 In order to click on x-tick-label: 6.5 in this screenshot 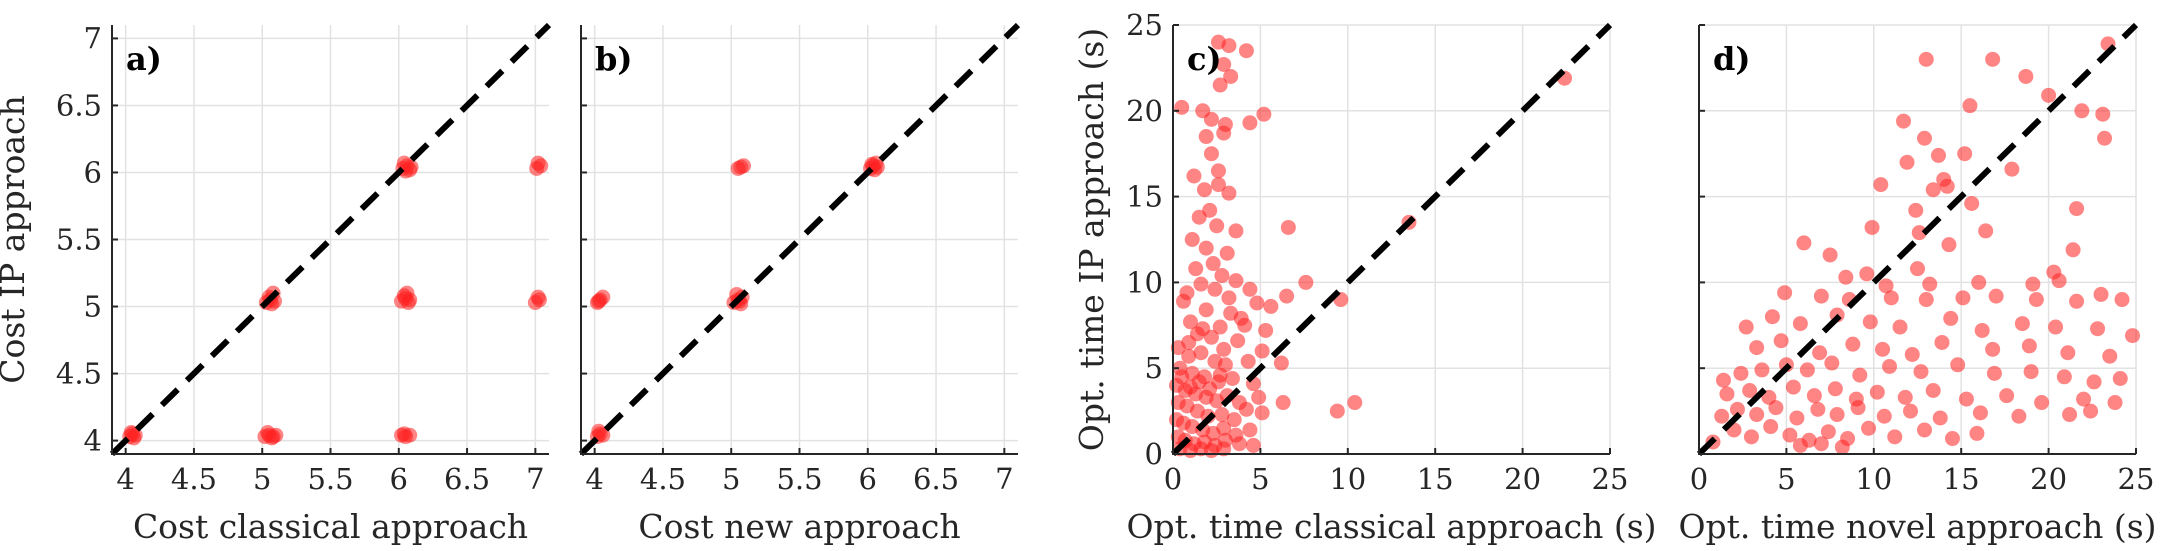, I will do `click(467, 479)`.